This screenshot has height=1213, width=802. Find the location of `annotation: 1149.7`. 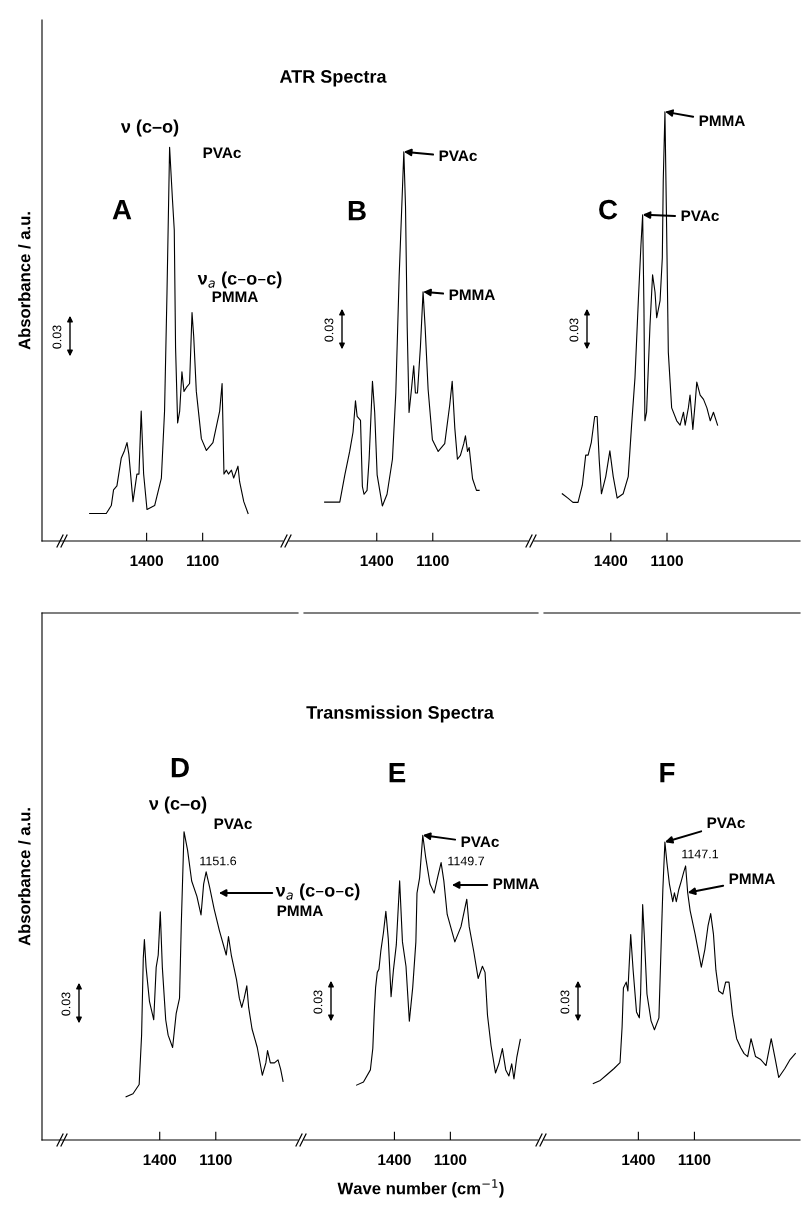

annotation: 1149.7 is located at coordinates (466, 861).